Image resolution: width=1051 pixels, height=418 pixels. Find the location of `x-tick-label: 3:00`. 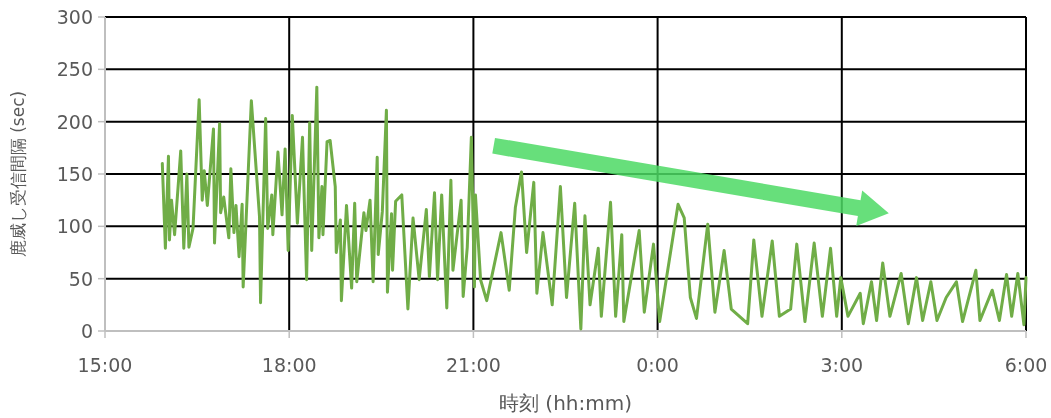

x-tick-label: 3:00 is located at coordinates (842, 365).